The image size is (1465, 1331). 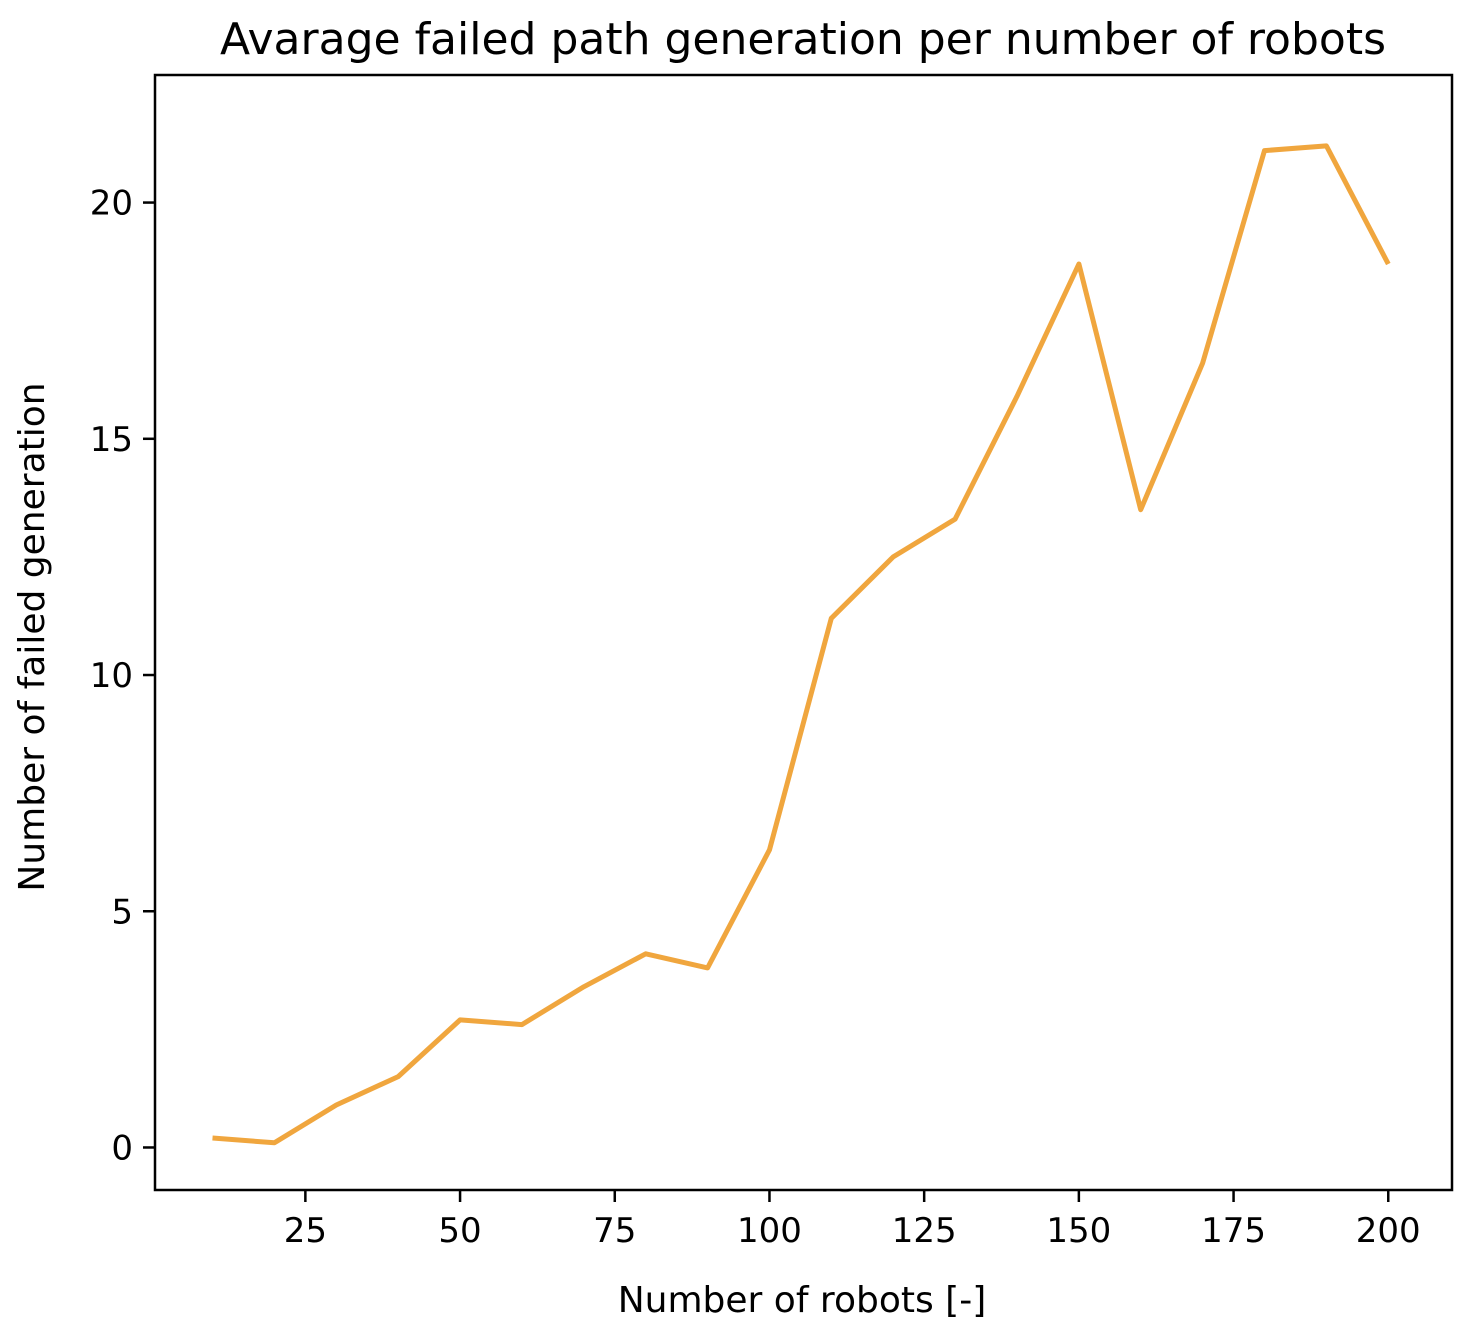 I want to click on x-tick-label: 200, so click(x=1388, y=1231).